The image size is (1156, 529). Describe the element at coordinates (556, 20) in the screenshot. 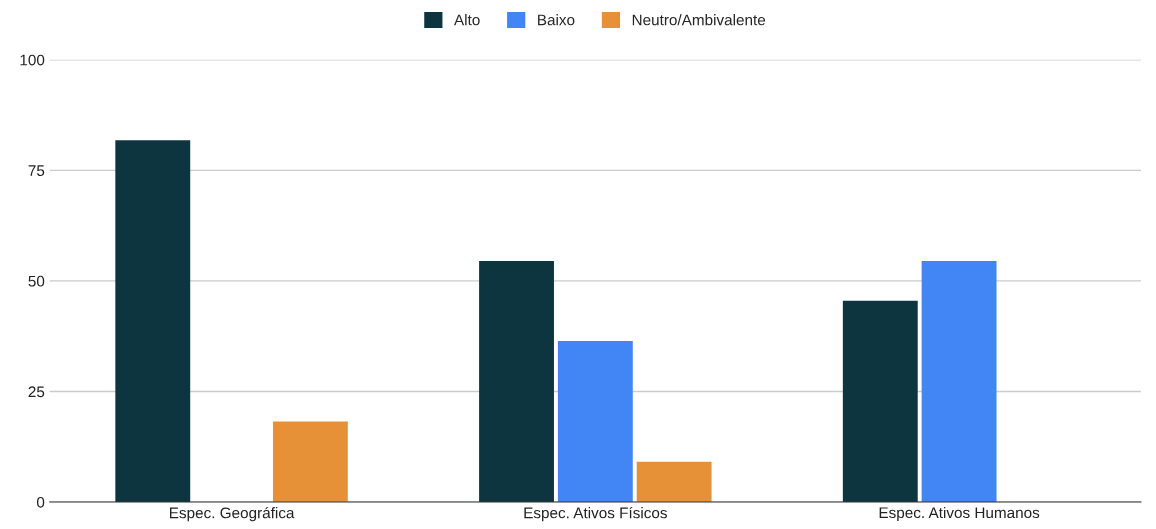

I see `legend-label: Baixo` at that location.